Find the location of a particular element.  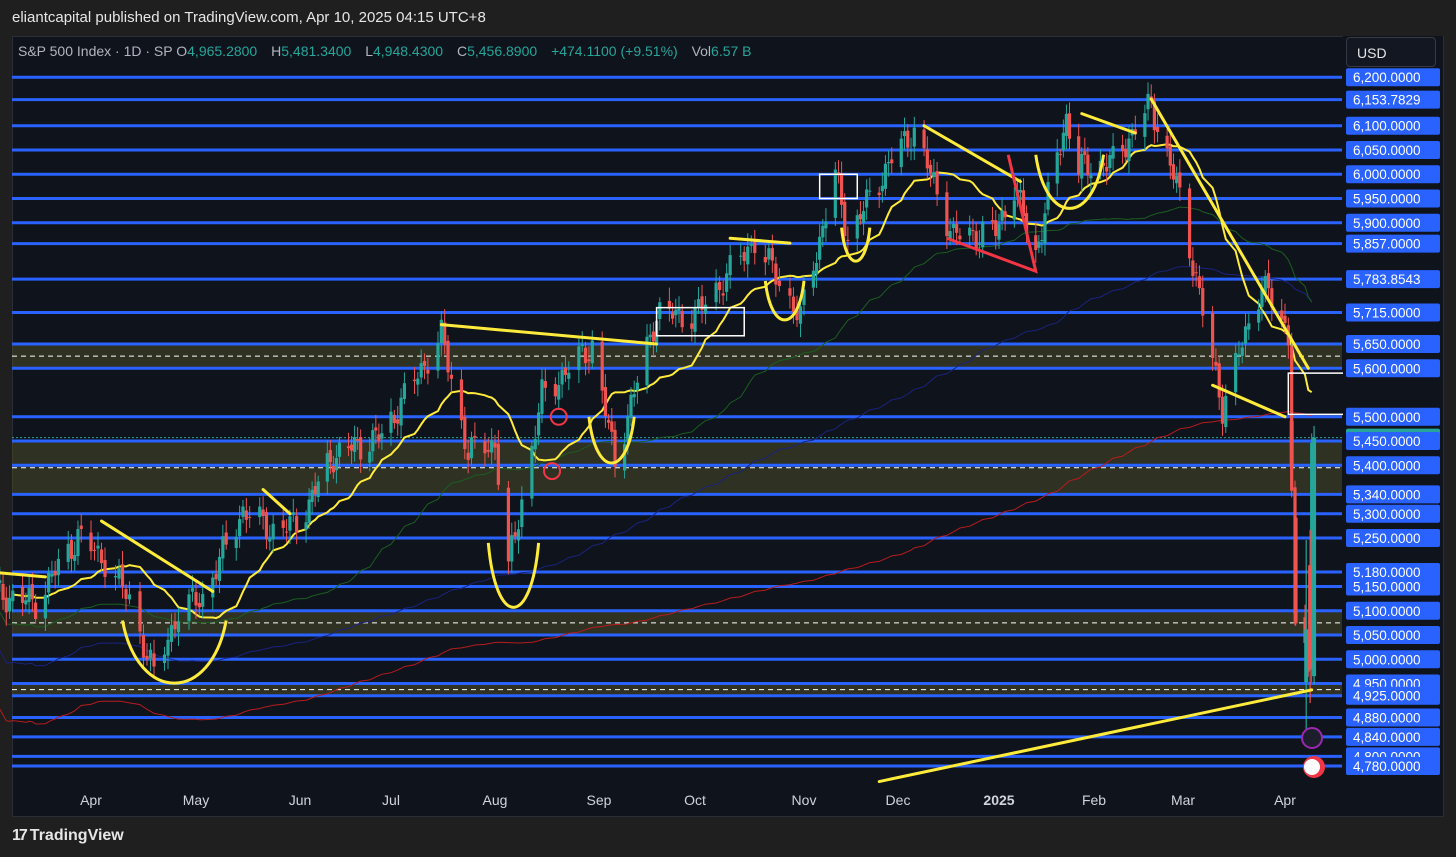

time-tick-label: Feb is located at coordinates (1094, 800).